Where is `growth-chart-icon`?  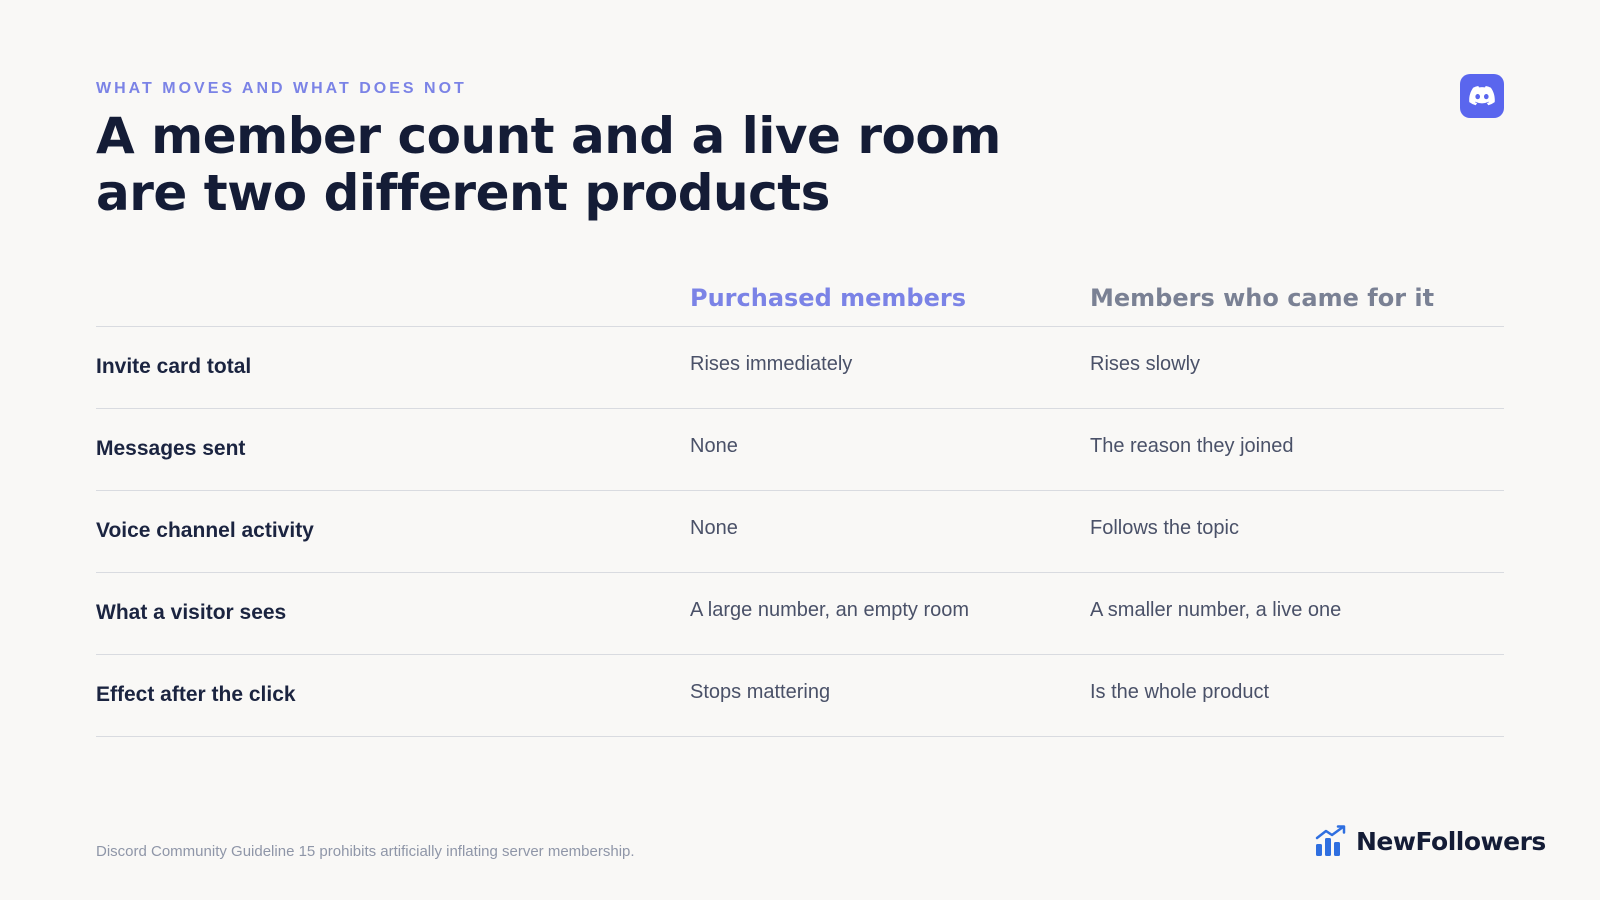 growth-chart-icon is located at coordinates (1330, 840).